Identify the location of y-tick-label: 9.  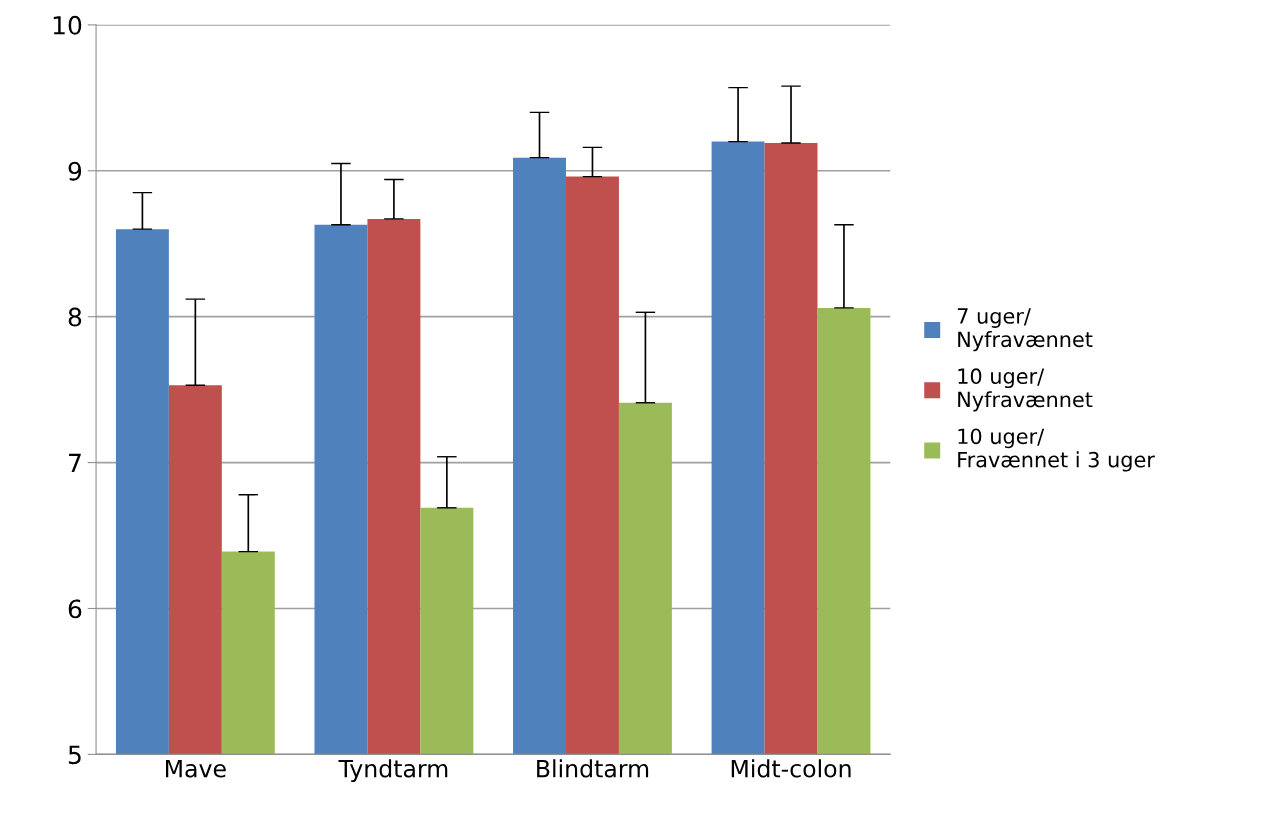
(75, 171).